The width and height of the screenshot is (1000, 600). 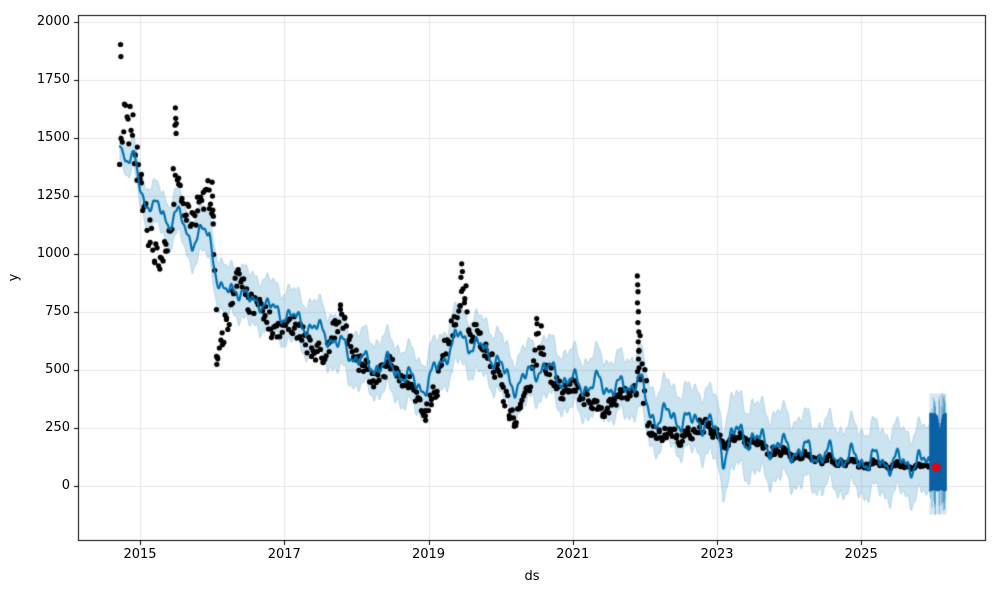 What do you see at coordinates (14, 277) in the screenshot?
I see `y-axis-label: y` at bounding box center [14, 277].